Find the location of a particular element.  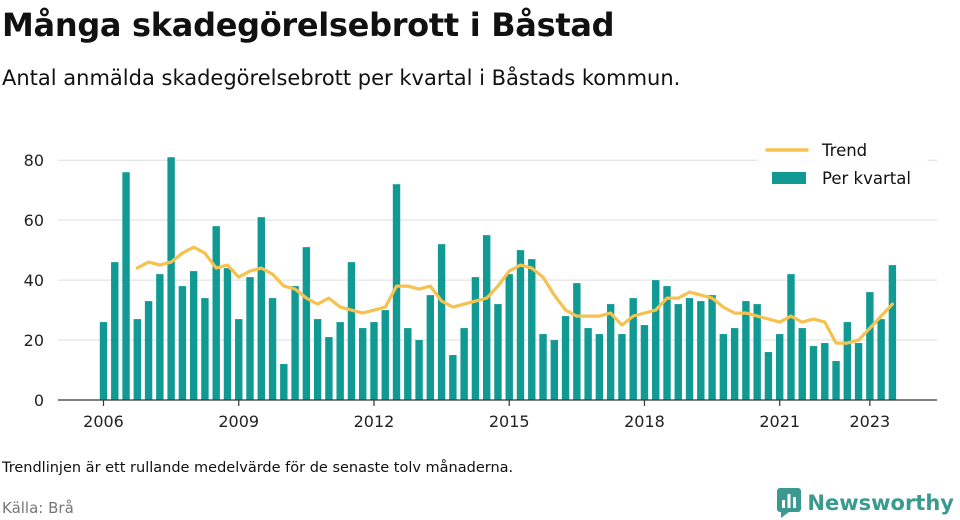

legend-bar-label: Per kvartal is located at coordinates (866, 178).